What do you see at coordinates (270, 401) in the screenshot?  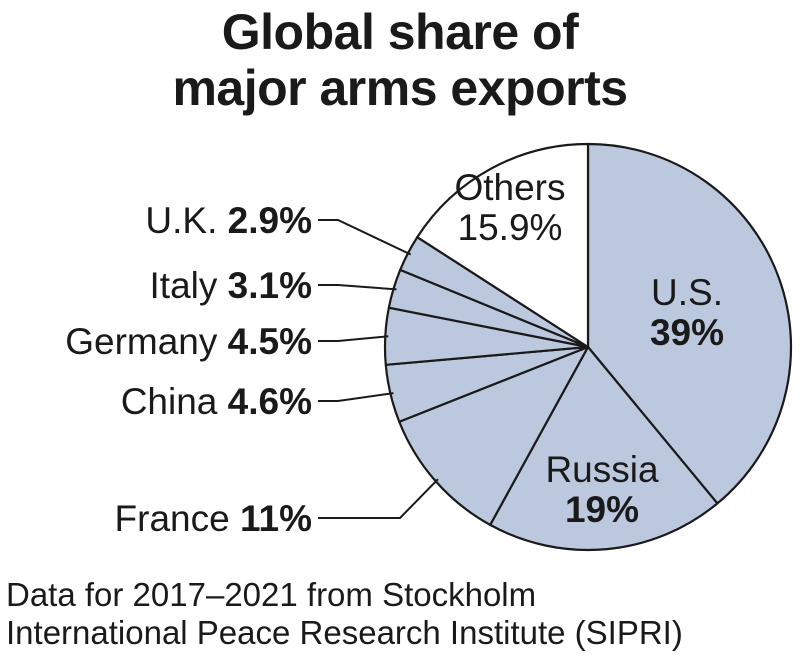 I see `slice-value-china: 4.6%` at bounding box center [270, 401].